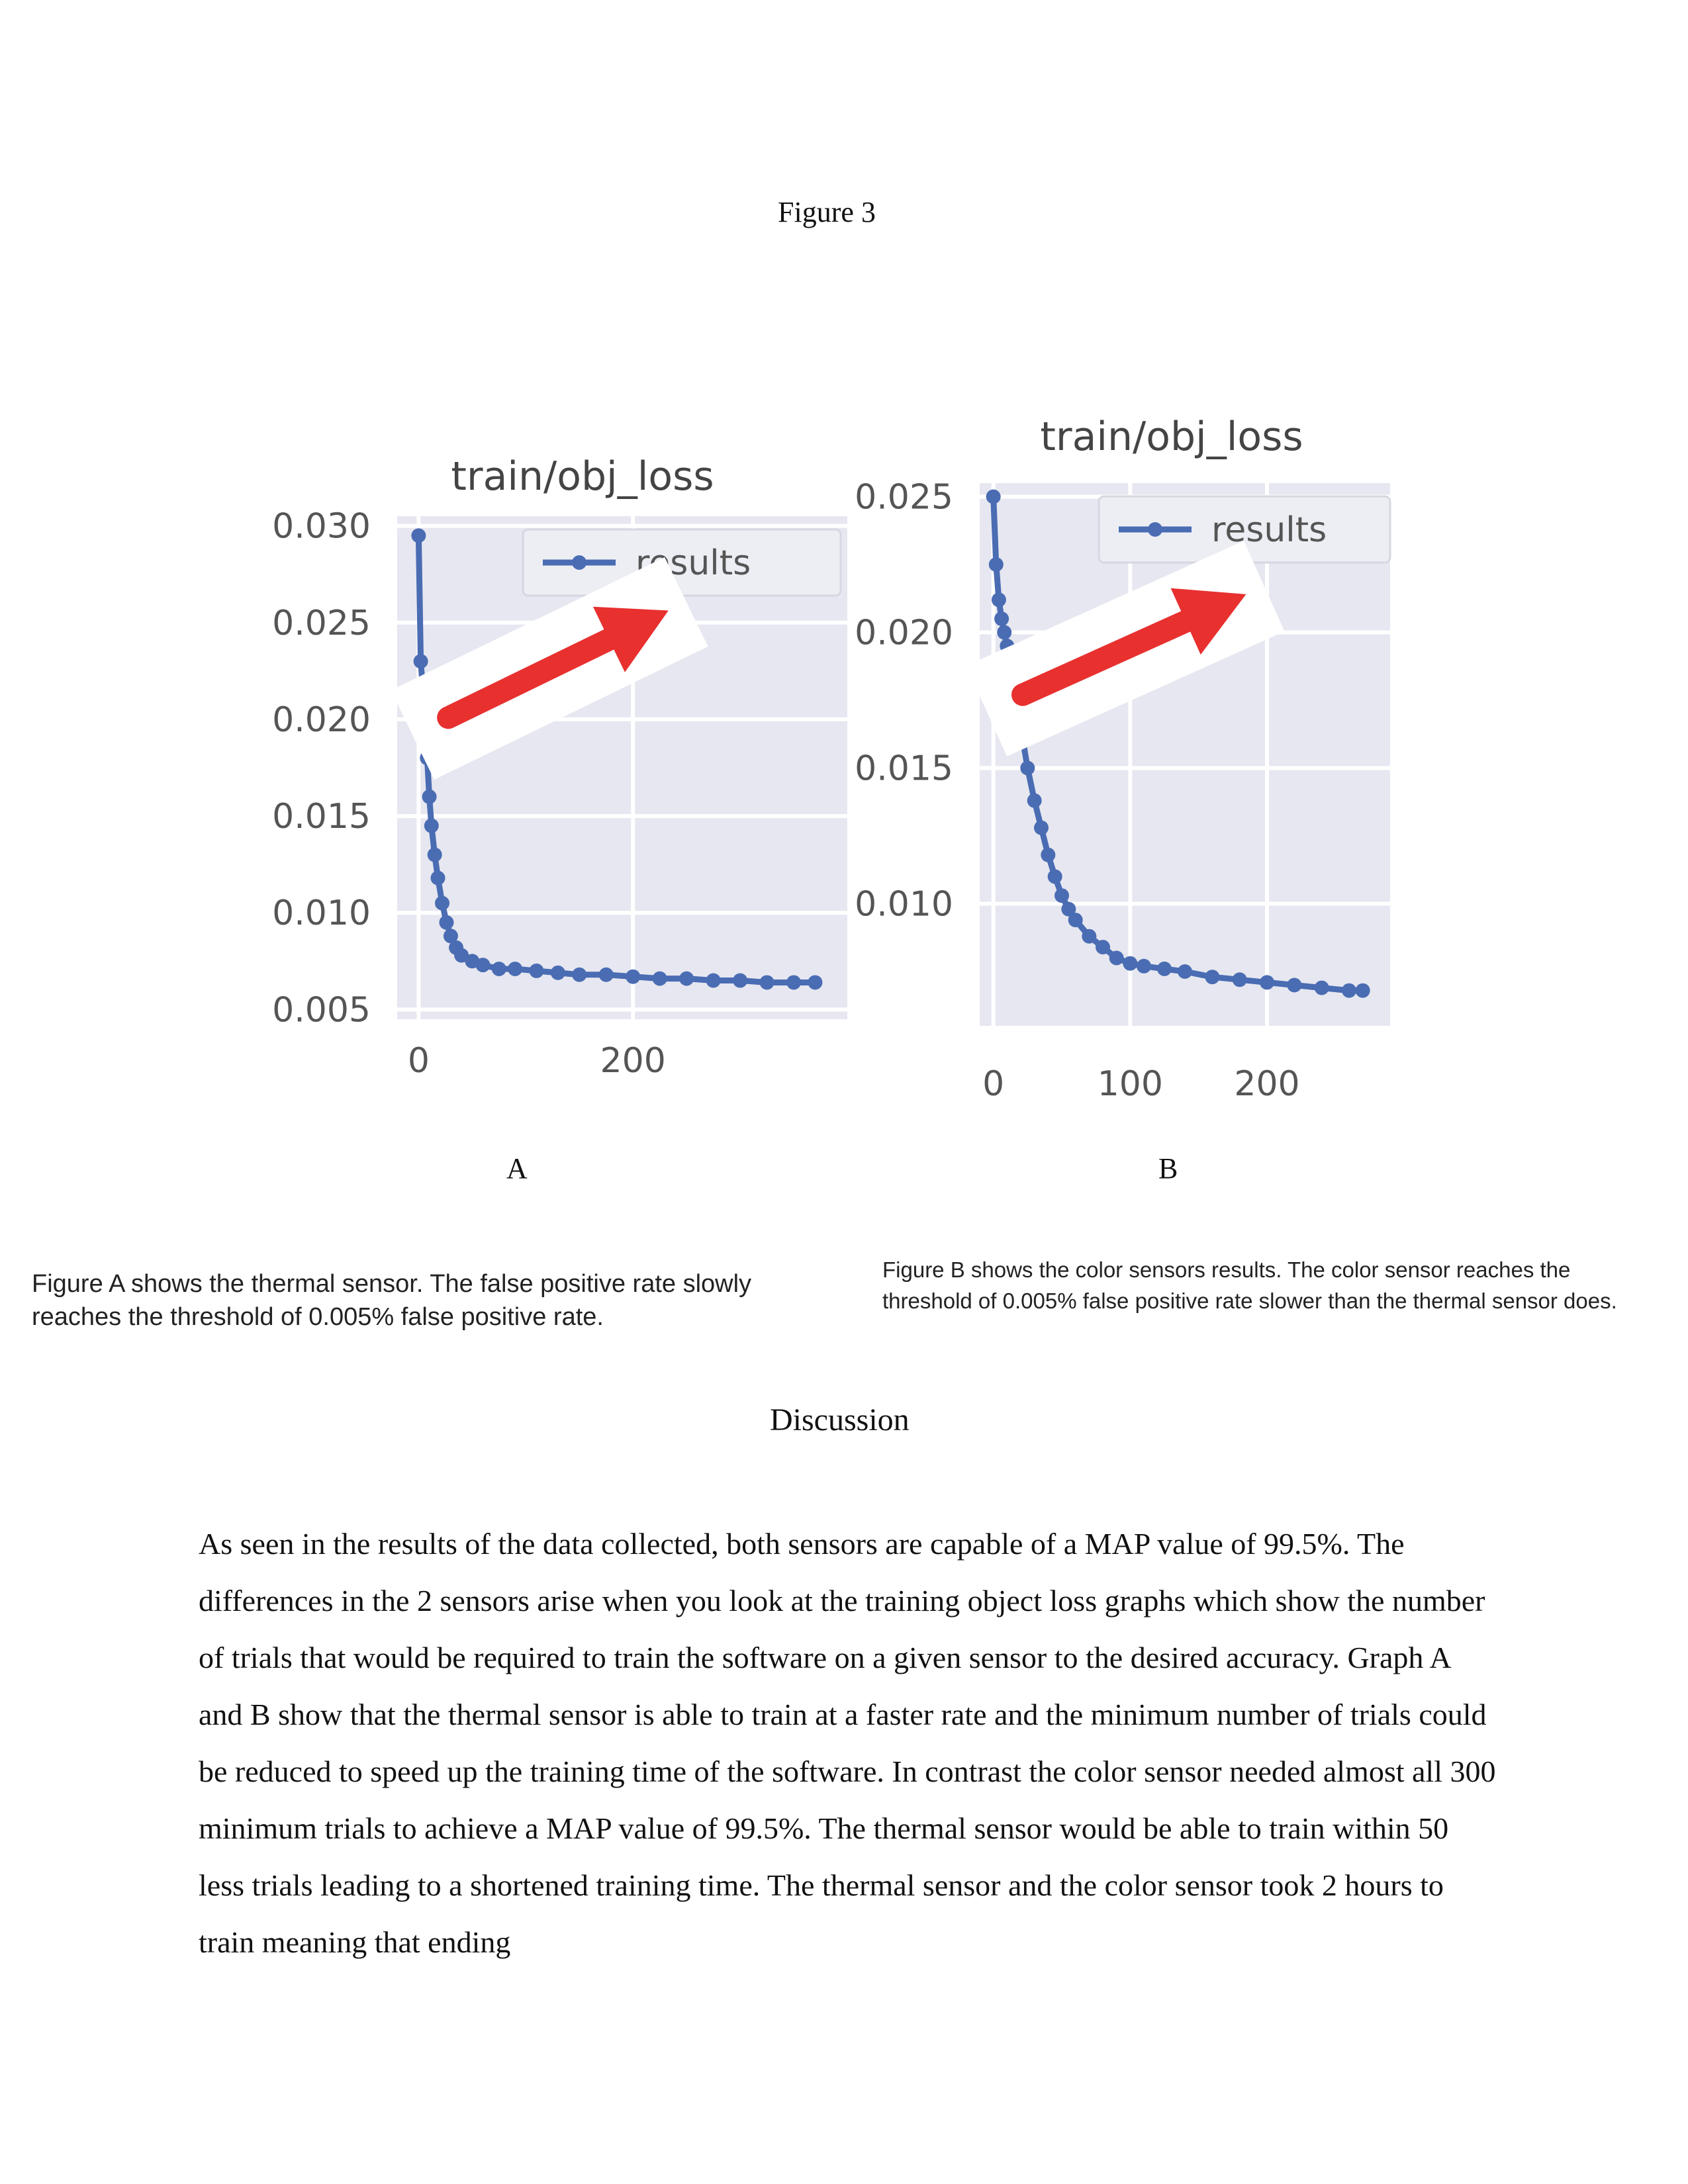 The image size is (1688, 2184). Describe the element at coordinates (1130, 1084) in the screenshot. I see `chart-b-x-tick-label: 100` at that location.